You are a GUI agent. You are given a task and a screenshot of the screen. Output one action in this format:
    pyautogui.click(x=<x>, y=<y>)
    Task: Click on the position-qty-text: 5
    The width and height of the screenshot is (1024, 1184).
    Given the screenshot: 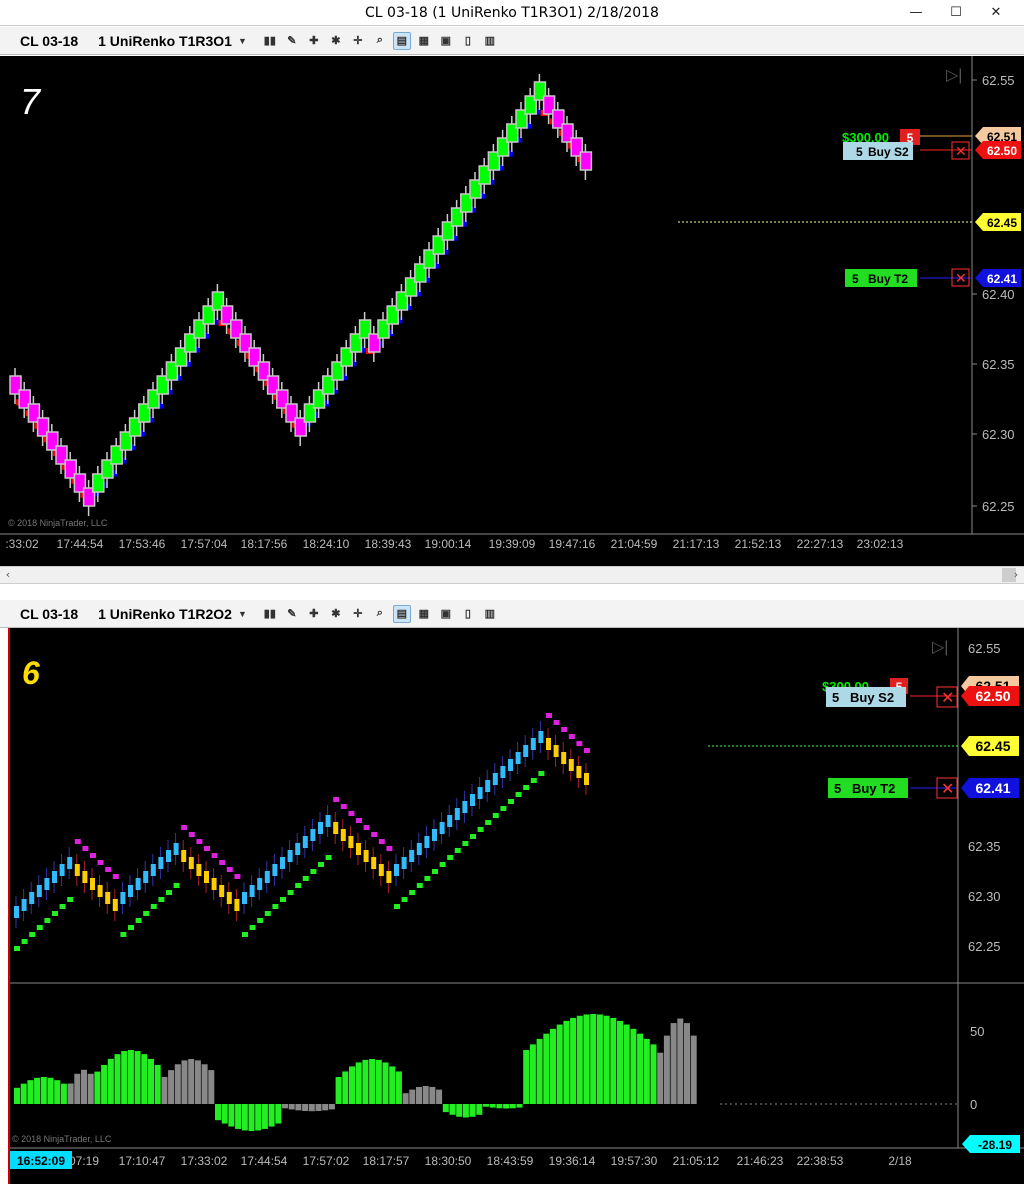 What is the action you would take?
    pyautogui.click(x=910, y=138)
    